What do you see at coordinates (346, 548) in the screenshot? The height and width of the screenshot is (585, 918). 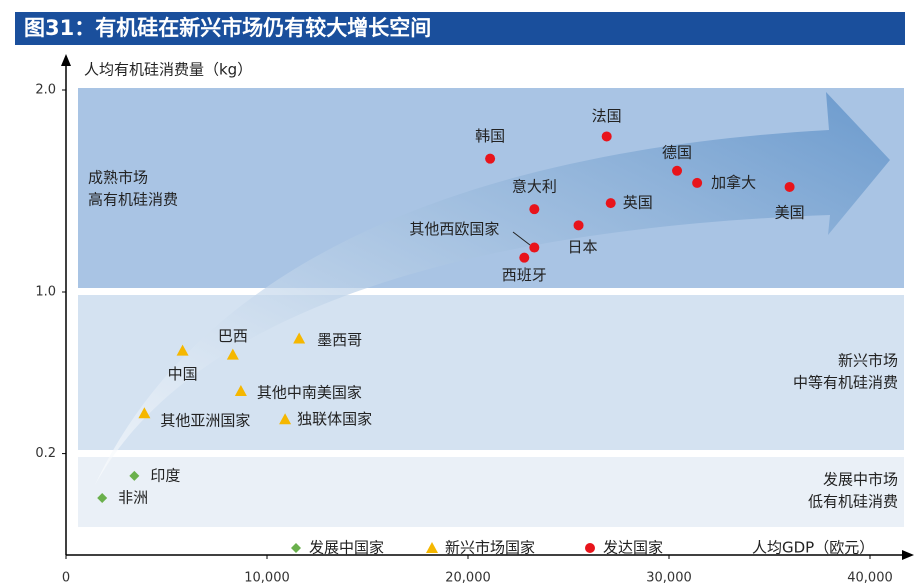 I see `legend-label: 发展中国家` at bounding box center [346, 548].